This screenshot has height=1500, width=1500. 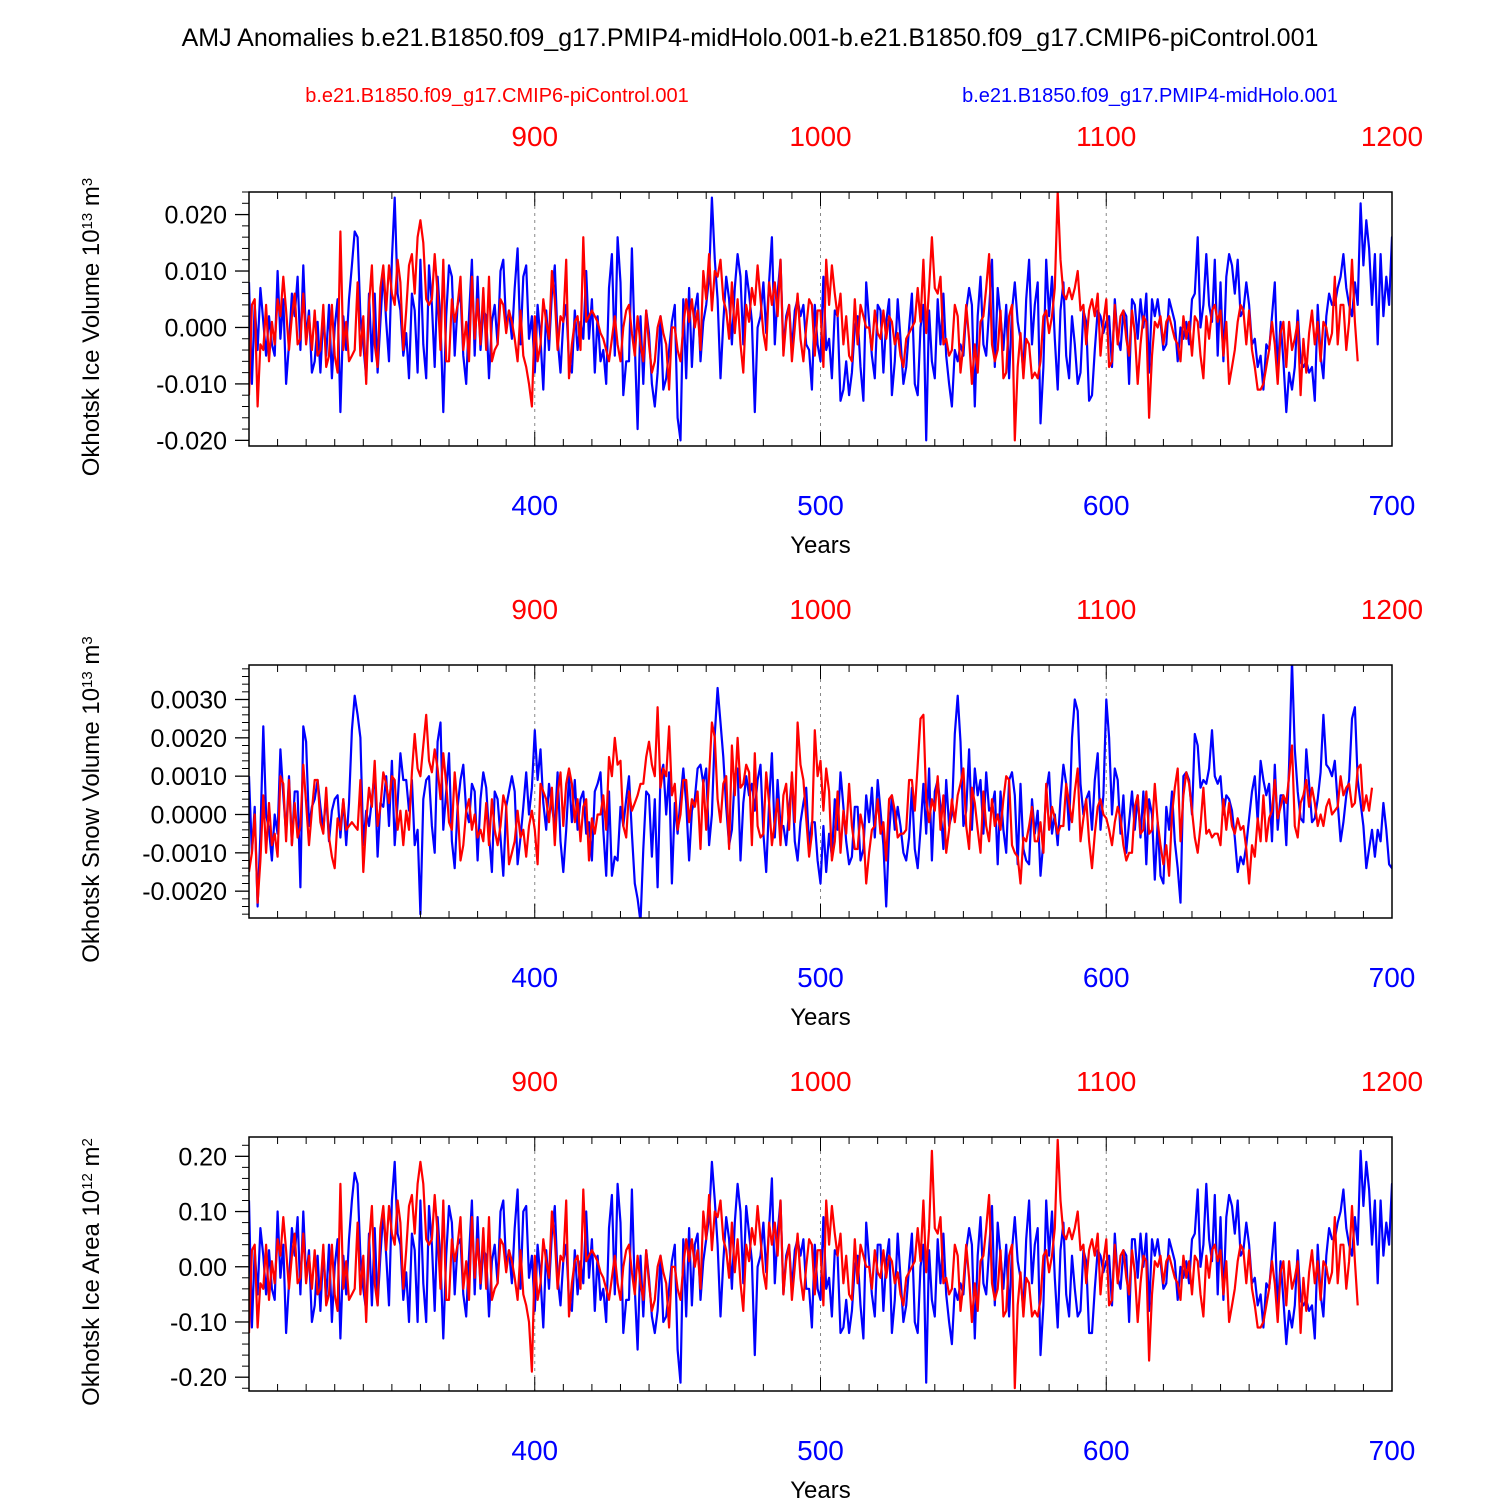 What do you see at coordinates (195, 216) in the screenshot?
I see `y-tick-label: 0.020` at bounding box center [195, 216].